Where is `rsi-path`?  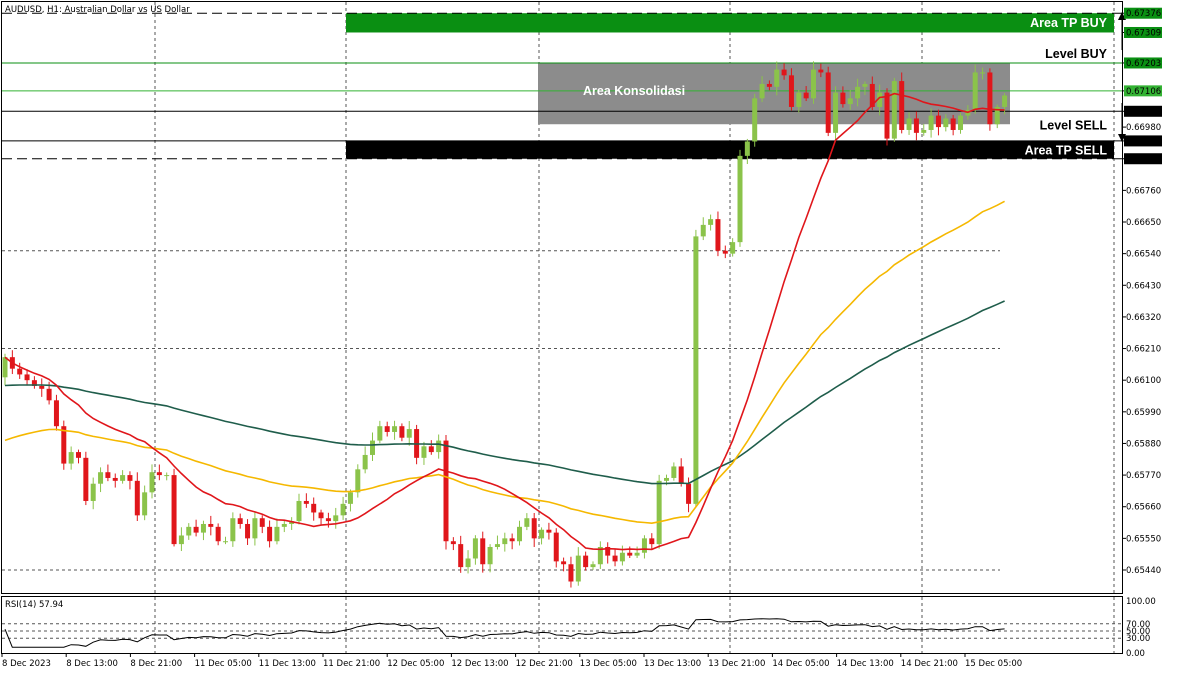 rsi-path is located at coordinates (504, 633).